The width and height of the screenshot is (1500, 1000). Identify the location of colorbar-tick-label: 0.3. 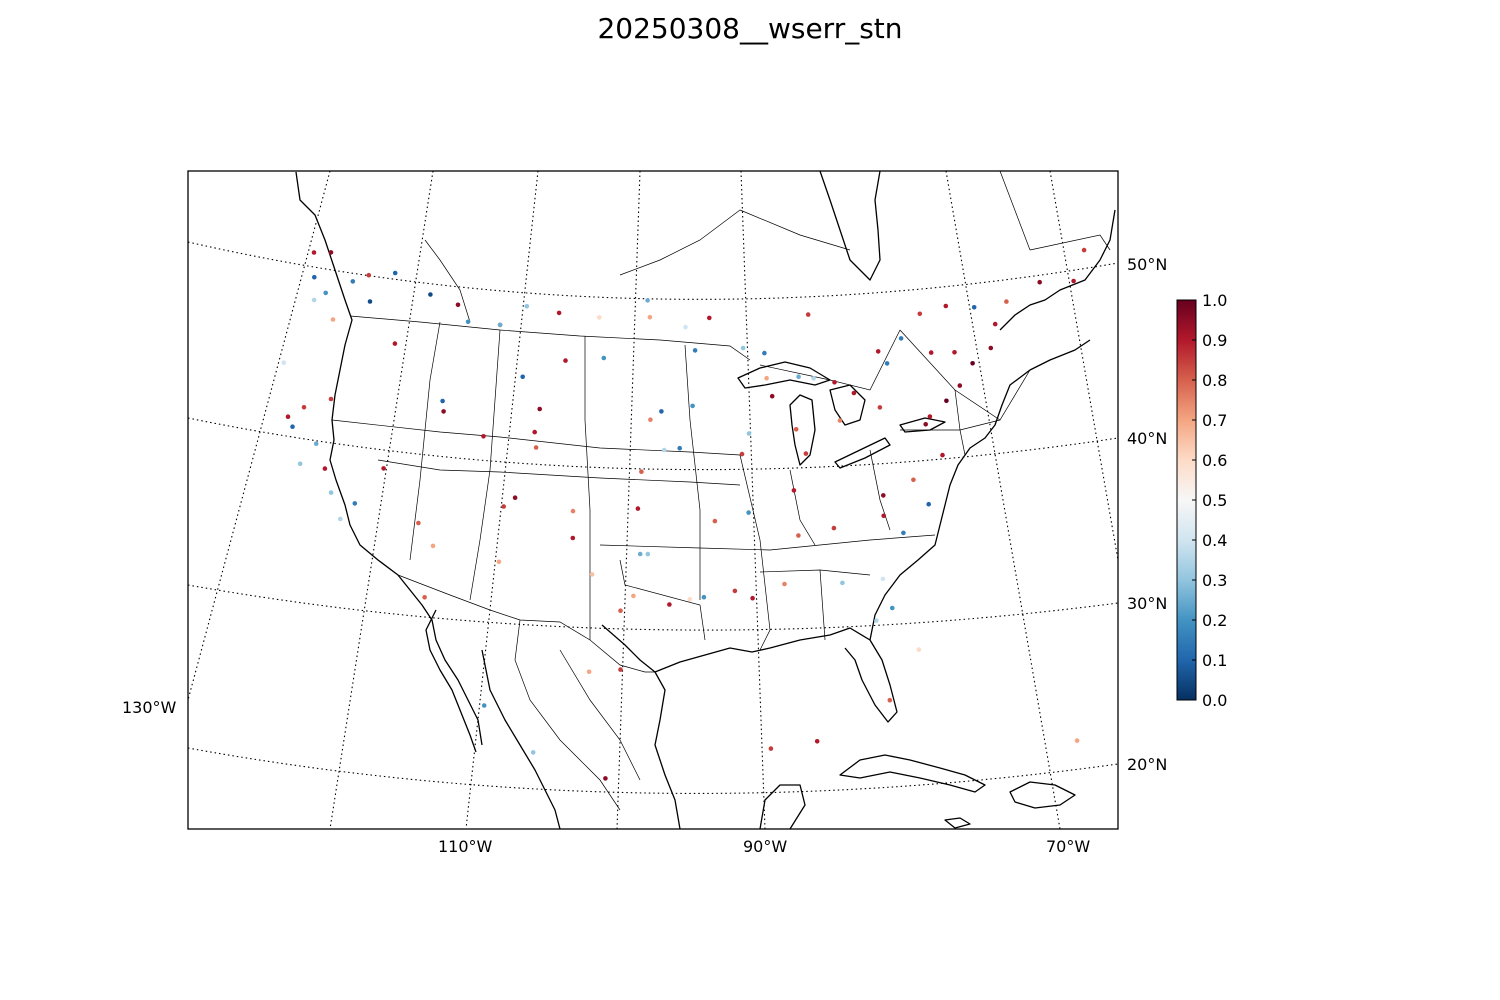
(1214, 580).